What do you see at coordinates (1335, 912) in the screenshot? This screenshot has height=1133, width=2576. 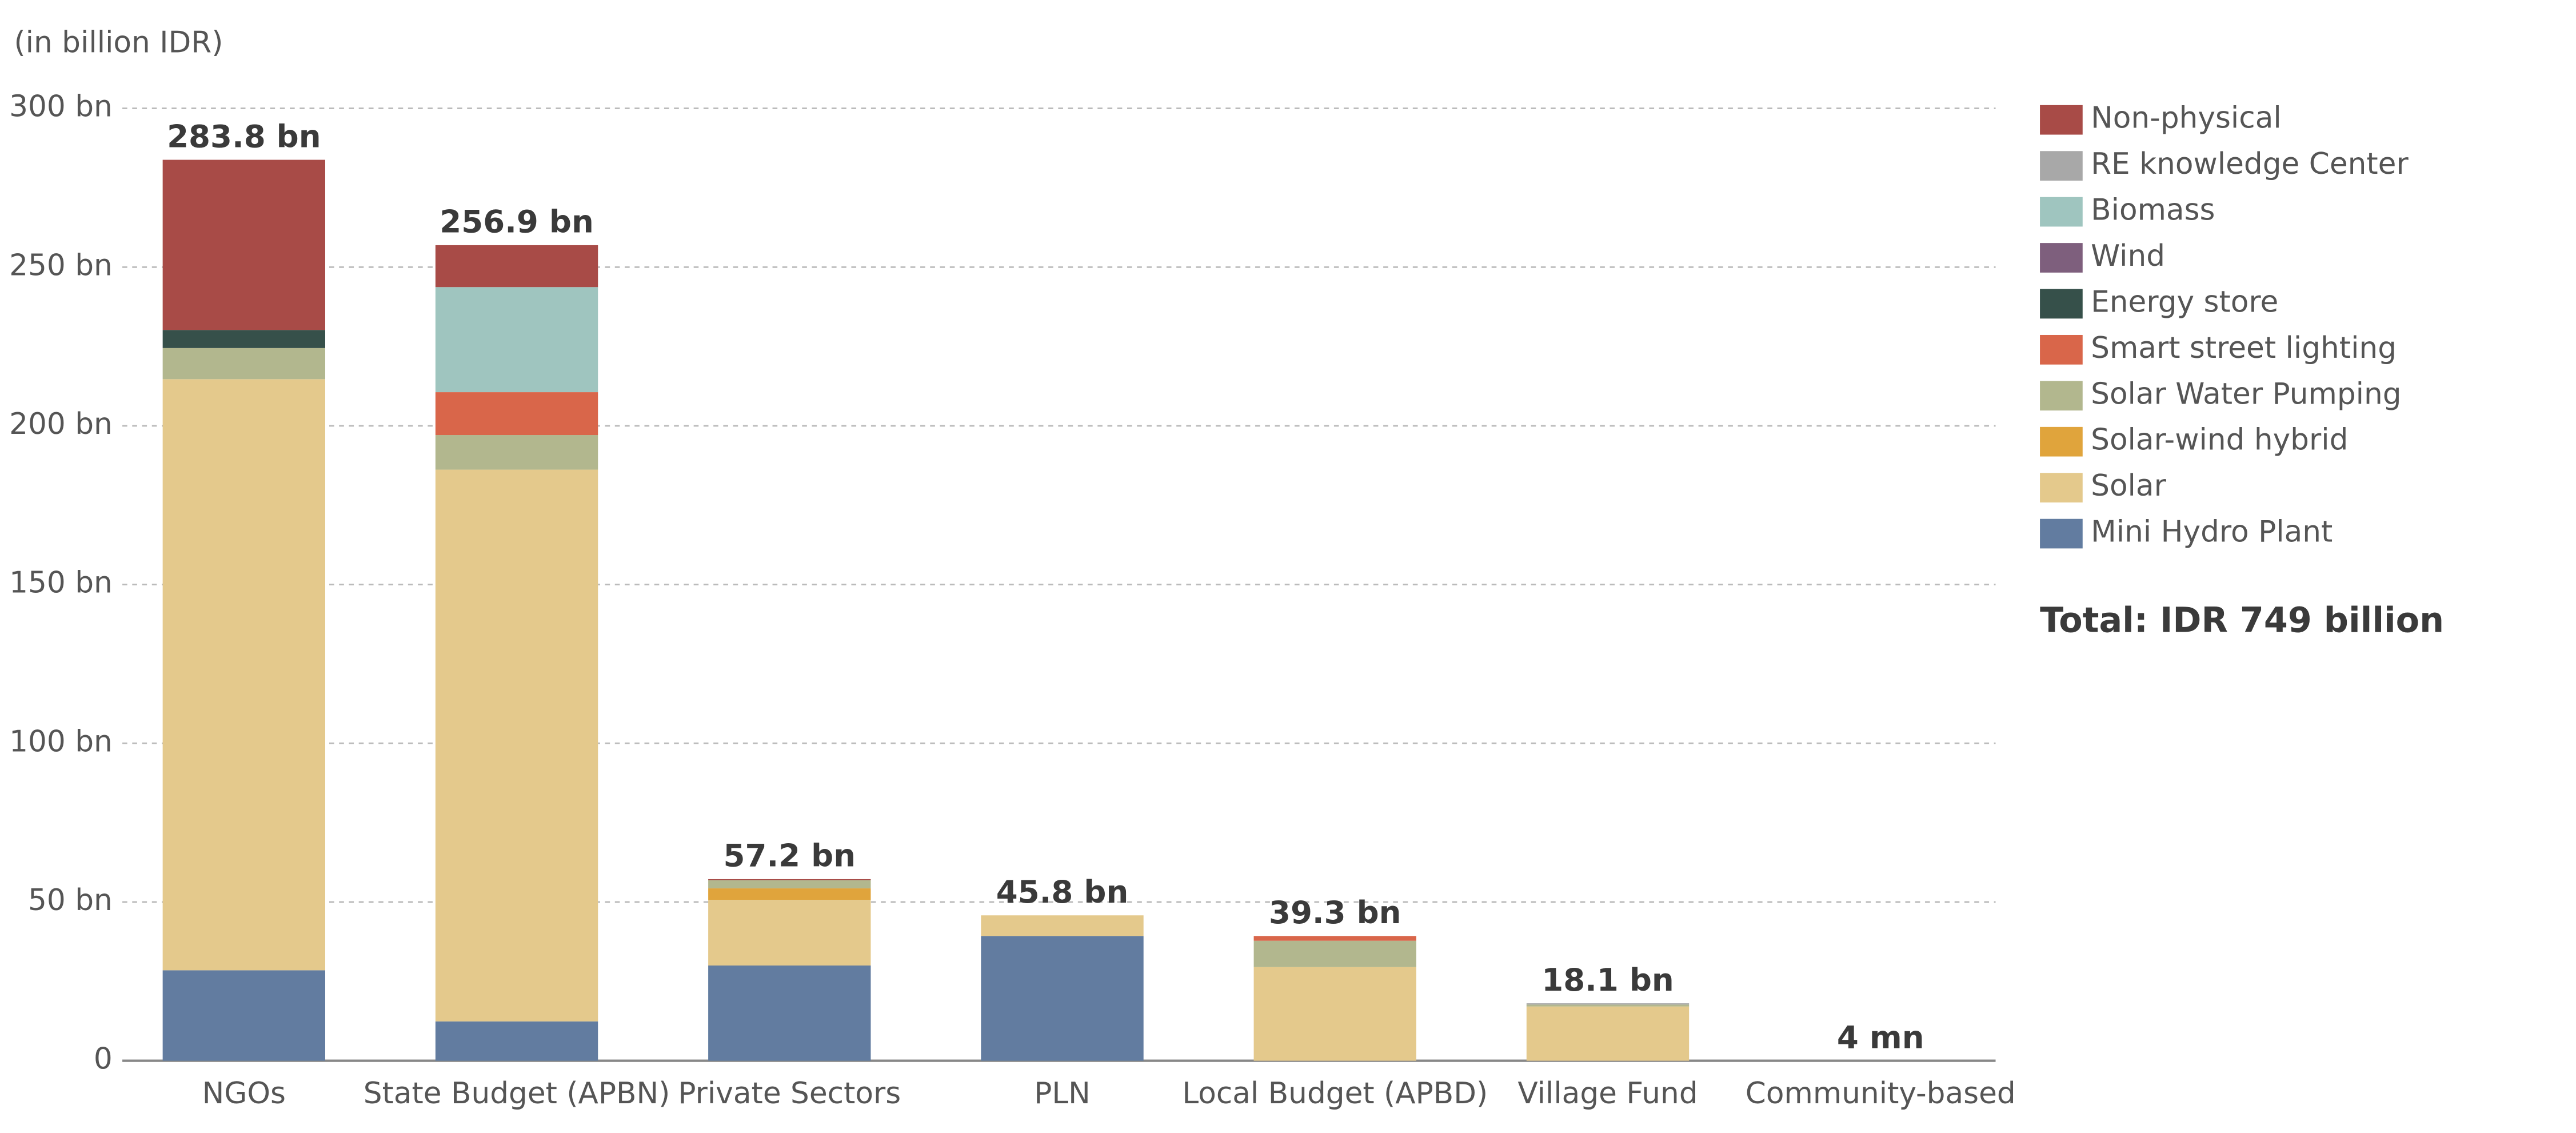 I see `total-label: 39.3 bn` at bounding box center [1335, 912].